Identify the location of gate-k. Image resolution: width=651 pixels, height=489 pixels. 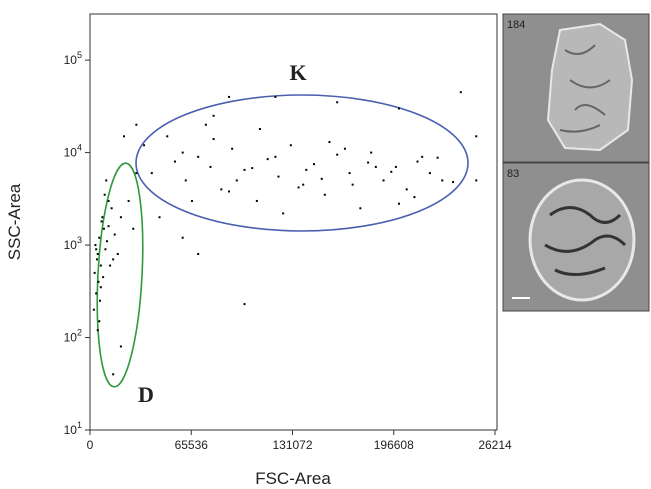
(302, 163).